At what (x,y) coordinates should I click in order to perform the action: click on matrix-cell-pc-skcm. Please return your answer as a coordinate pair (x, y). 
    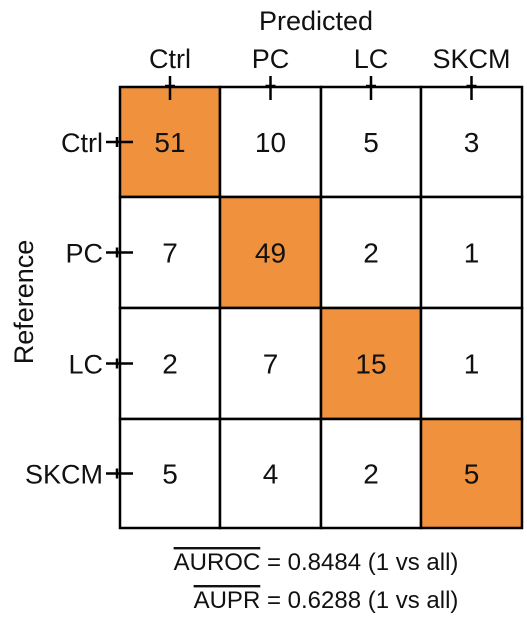
    Looking at the image, I should click on (471, 252).